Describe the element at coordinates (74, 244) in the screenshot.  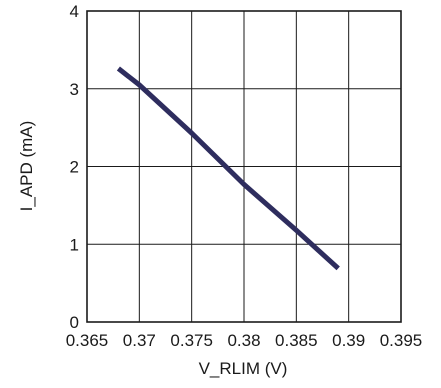
I see `y-tick-label: 1` at that location.